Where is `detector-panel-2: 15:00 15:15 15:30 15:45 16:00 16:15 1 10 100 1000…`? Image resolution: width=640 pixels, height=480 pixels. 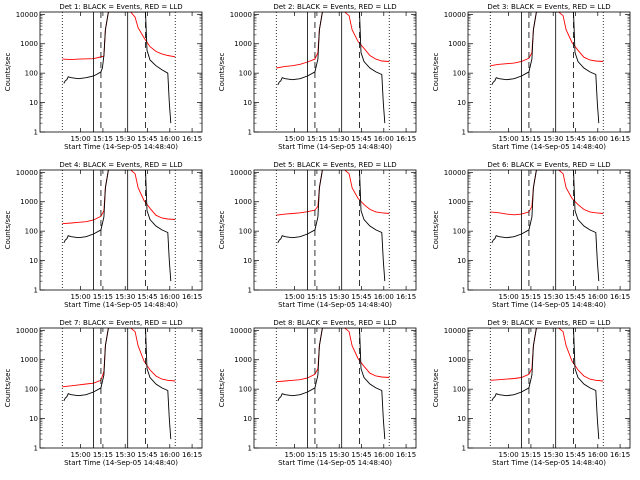
detector-panel-2: 15:00 15:15 15:30 15:45 16:00 16:15 1 10 100 1000… is located at coordinates (317, 77).